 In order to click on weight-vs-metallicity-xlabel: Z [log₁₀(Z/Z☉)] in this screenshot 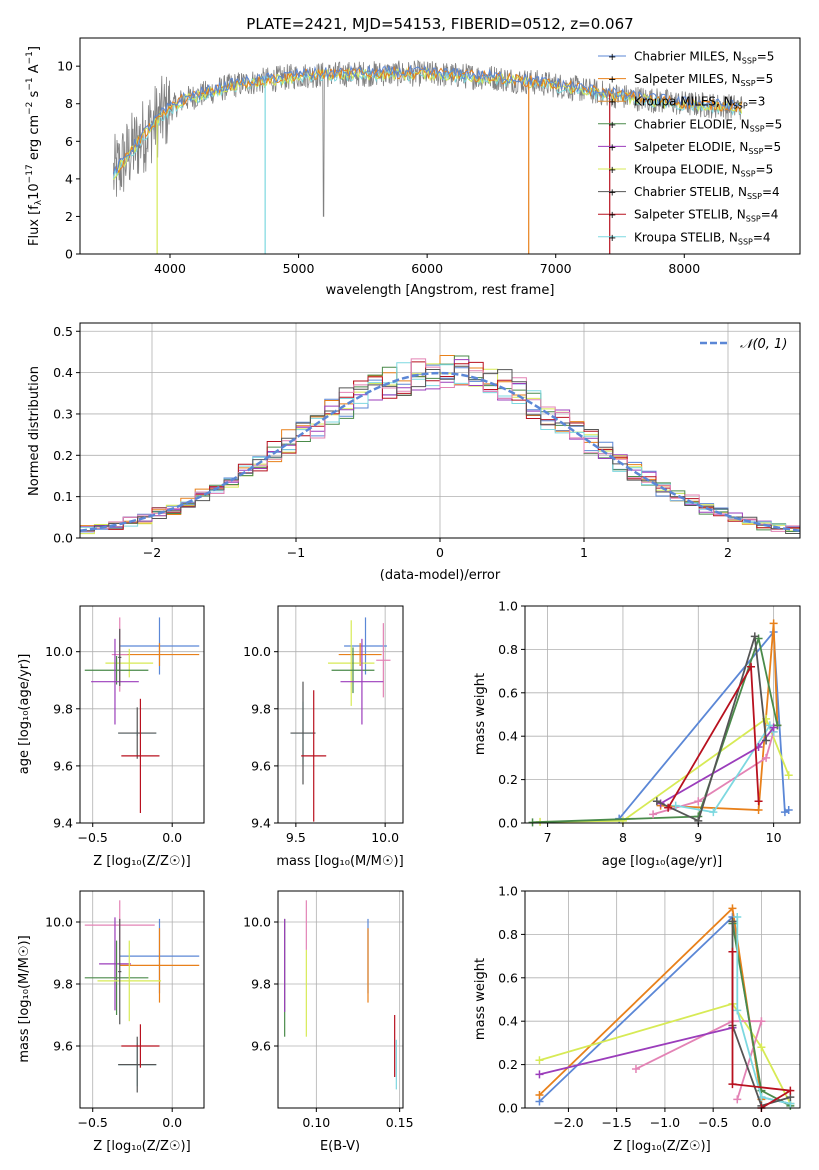, I will do `click(661, 1146)`.